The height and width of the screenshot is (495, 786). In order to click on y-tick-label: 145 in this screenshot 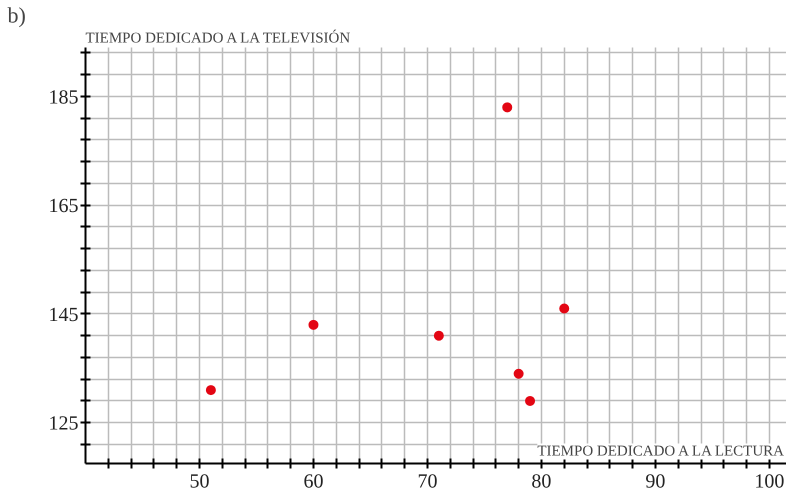, I will do `click(63, 315)`.